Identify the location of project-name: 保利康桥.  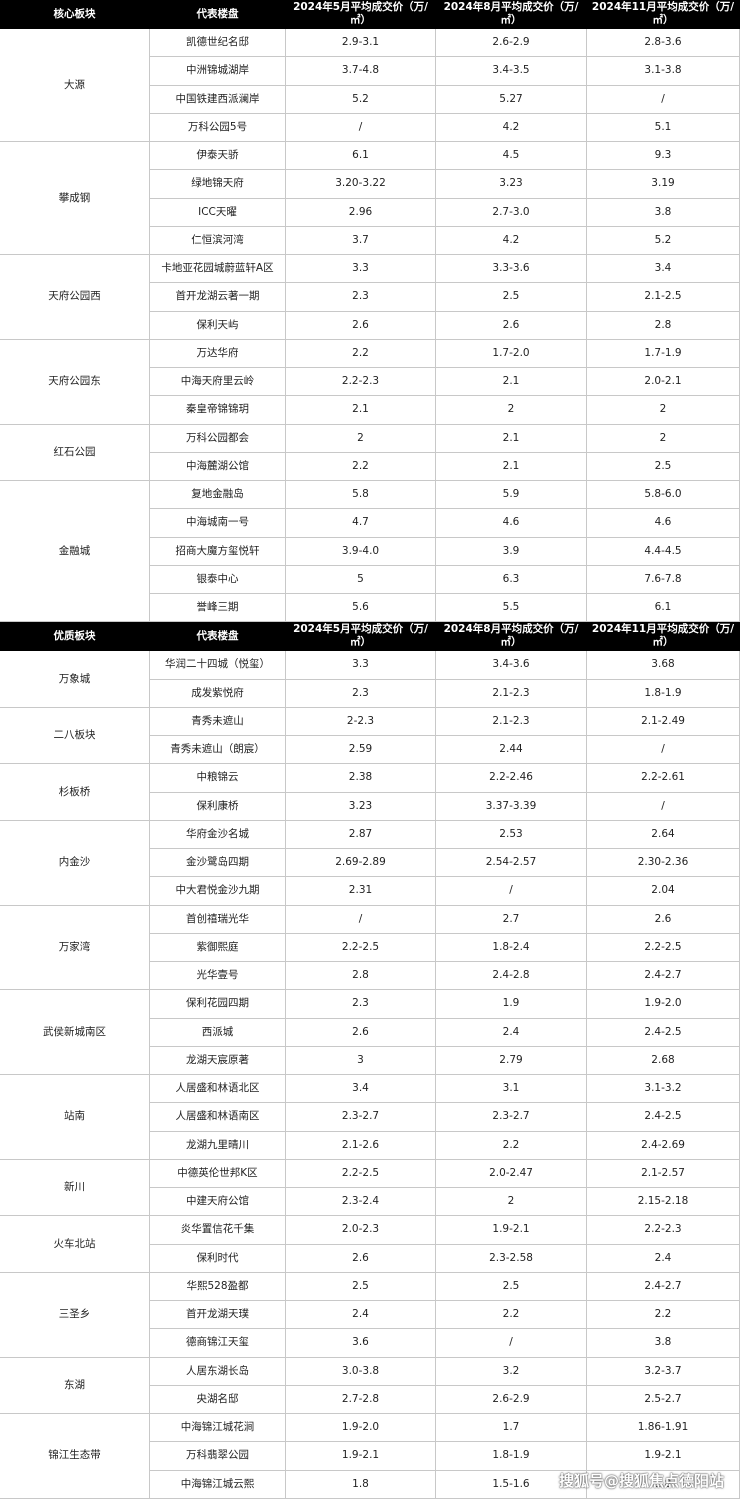
(218, 806).